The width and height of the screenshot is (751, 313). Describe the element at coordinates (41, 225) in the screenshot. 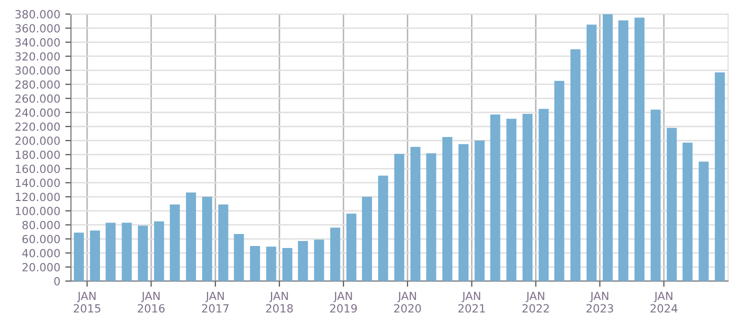

I see `y-tick-label: 80.000` at that location.